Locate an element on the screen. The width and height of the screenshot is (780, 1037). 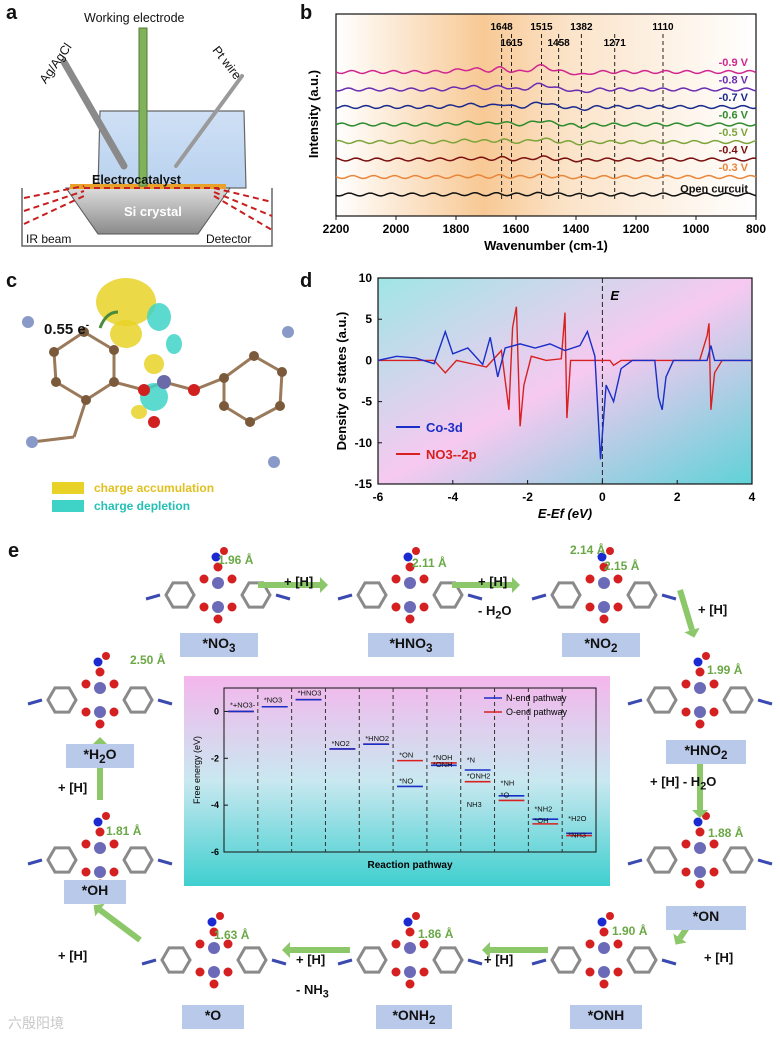
y-tick-label: -5 is located at coordinates (366, 402).